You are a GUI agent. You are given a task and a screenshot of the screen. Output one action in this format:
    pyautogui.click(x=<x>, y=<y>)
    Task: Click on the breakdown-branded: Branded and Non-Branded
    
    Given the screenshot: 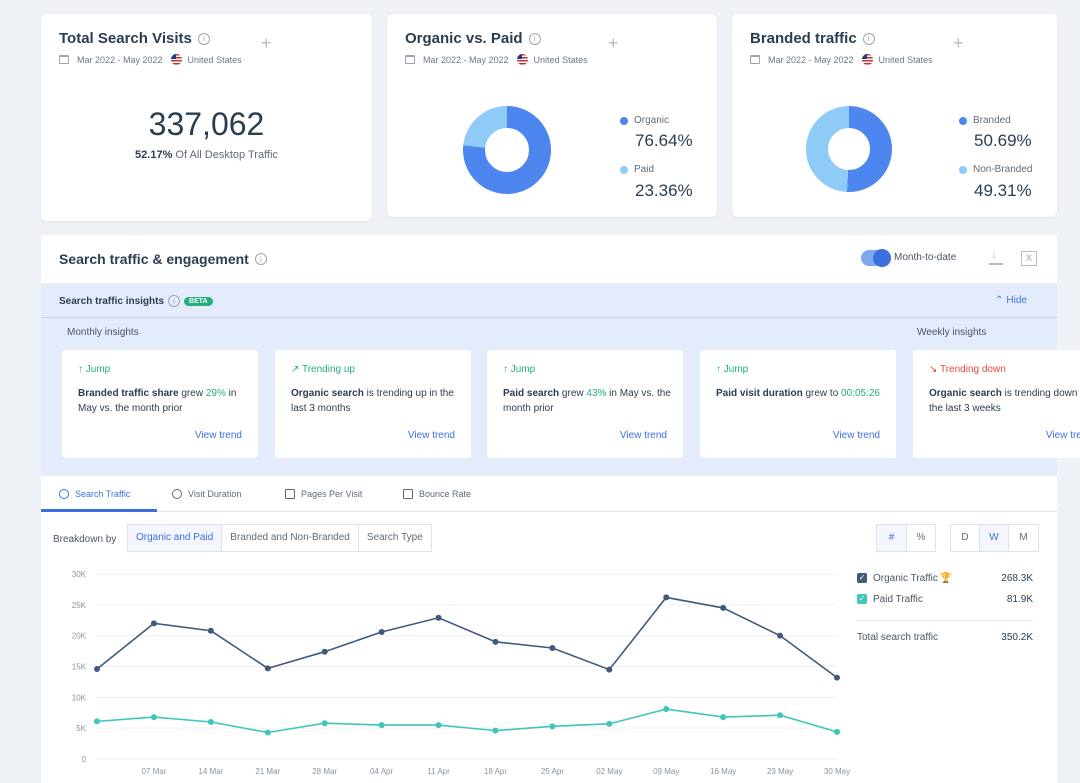 What is the action you would take?
    pyautogui.click(x=290, y=538)
    